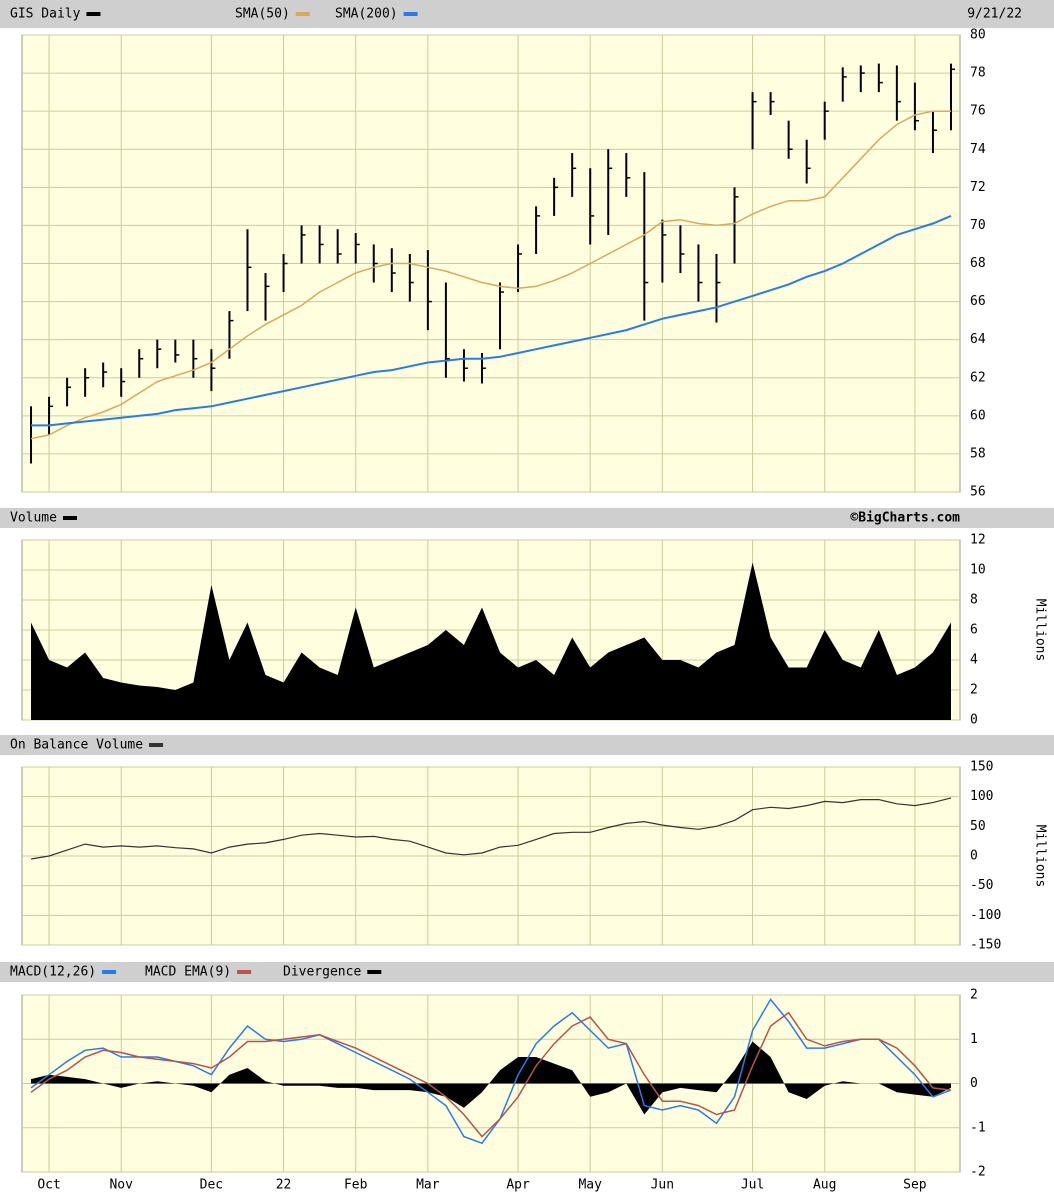 The image size is (1054, 1200). I want to click on y-tick-label: 76, so click(978, 111).